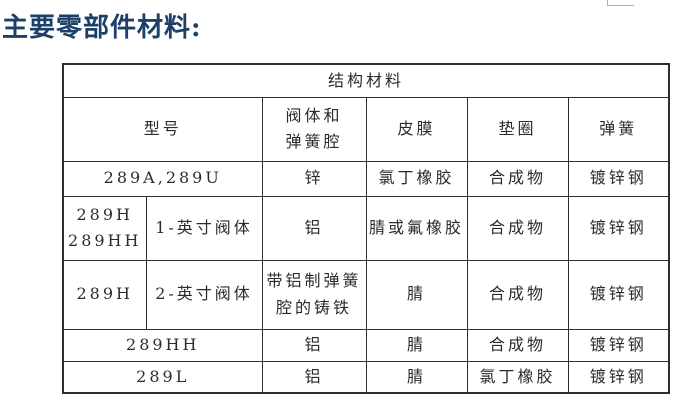 The width and height of the screenshot is (676, 409). Describe the element at coordinates (313, 307) in the screenshot. I see `cell-body-line-2: 腔的铸铁` at that location.